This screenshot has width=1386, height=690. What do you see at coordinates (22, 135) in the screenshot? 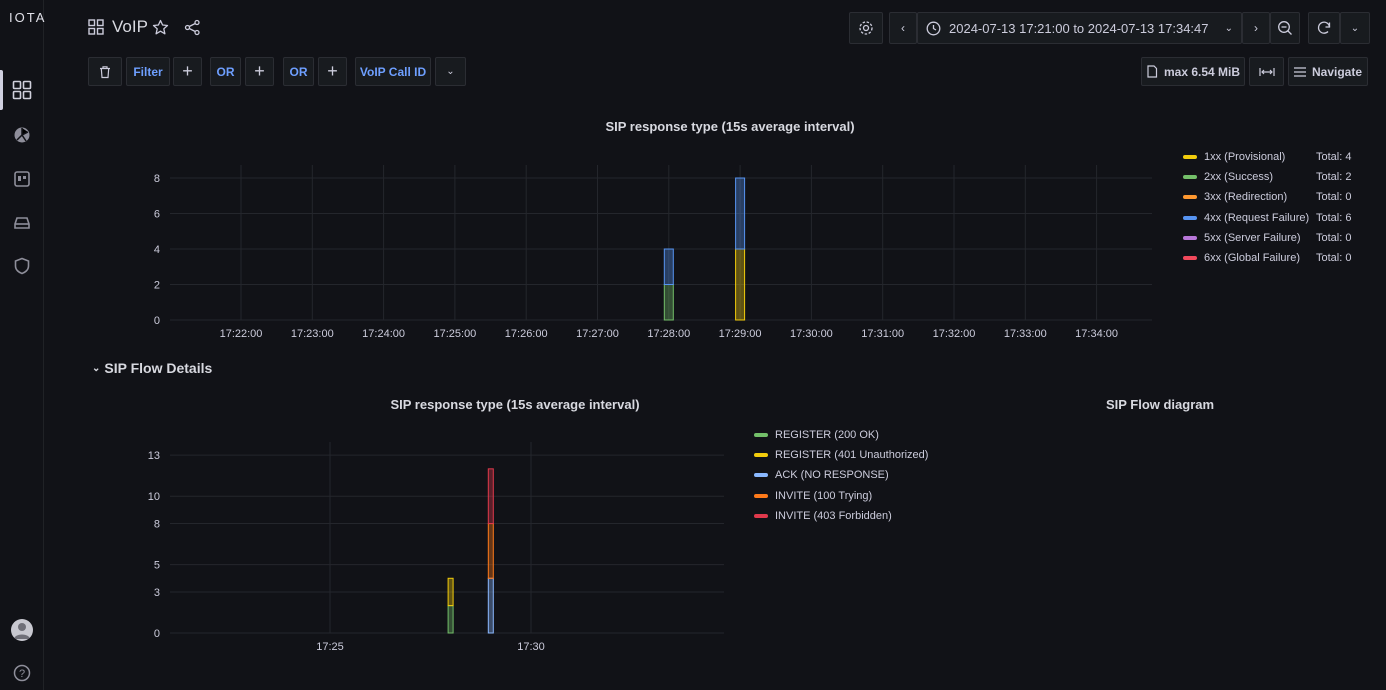
I see `explore-icon` at bounding box center [22, 135].